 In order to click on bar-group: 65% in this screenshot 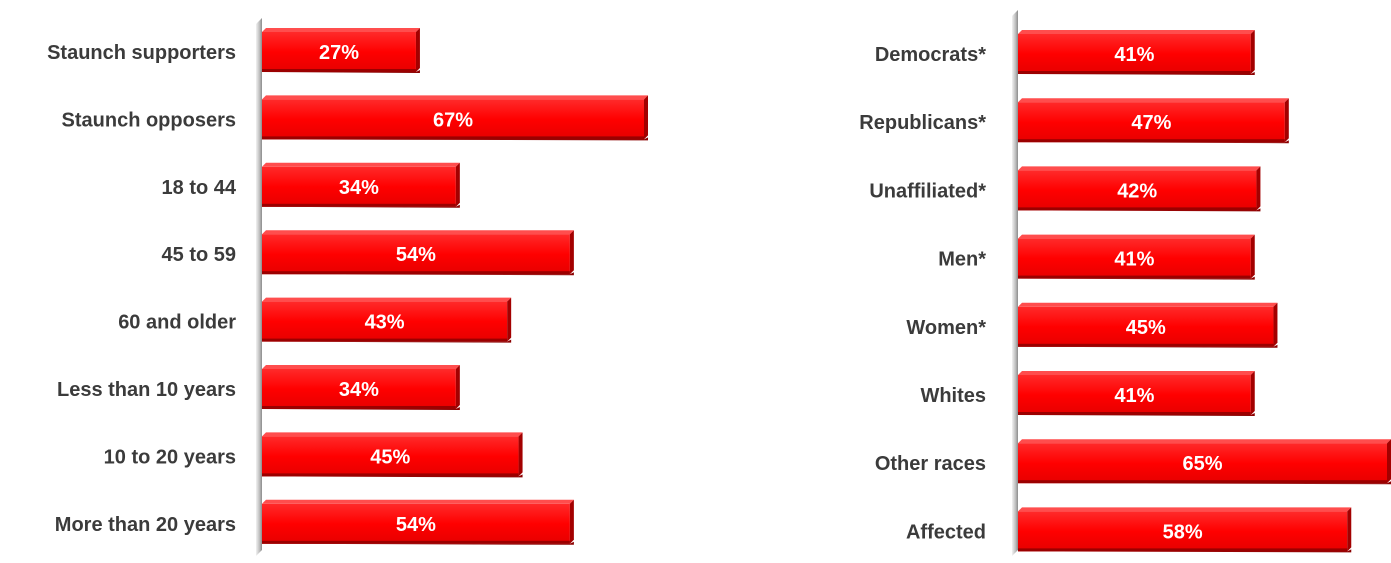, I will do `click(1204, 462)`.